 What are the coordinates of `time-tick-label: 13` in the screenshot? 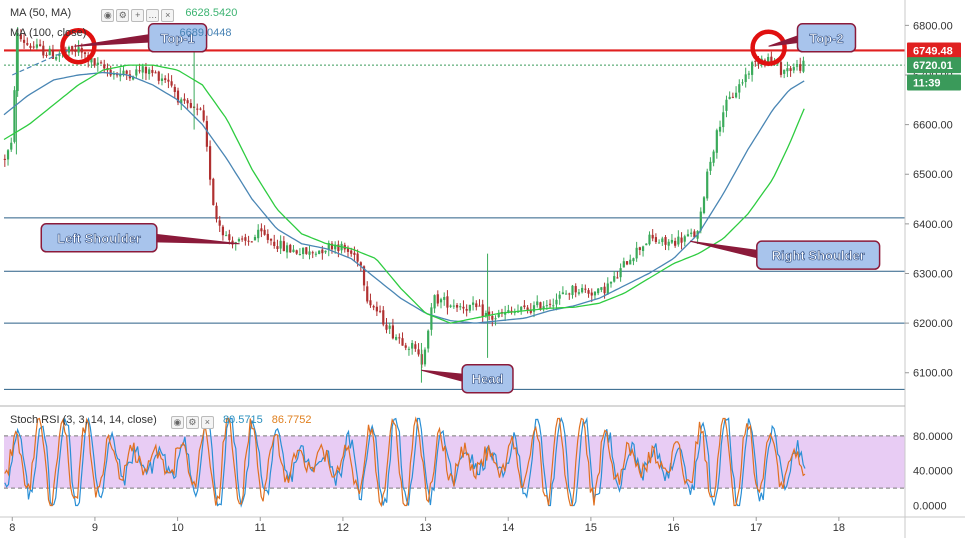 It's located at (425, 528).